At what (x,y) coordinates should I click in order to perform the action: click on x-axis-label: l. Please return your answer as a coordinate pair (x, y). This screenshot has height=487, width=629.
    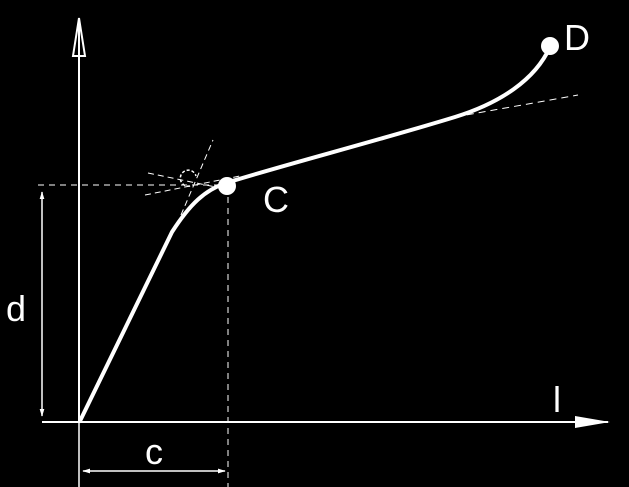
    Looking at the image, I should click on (557, 399).